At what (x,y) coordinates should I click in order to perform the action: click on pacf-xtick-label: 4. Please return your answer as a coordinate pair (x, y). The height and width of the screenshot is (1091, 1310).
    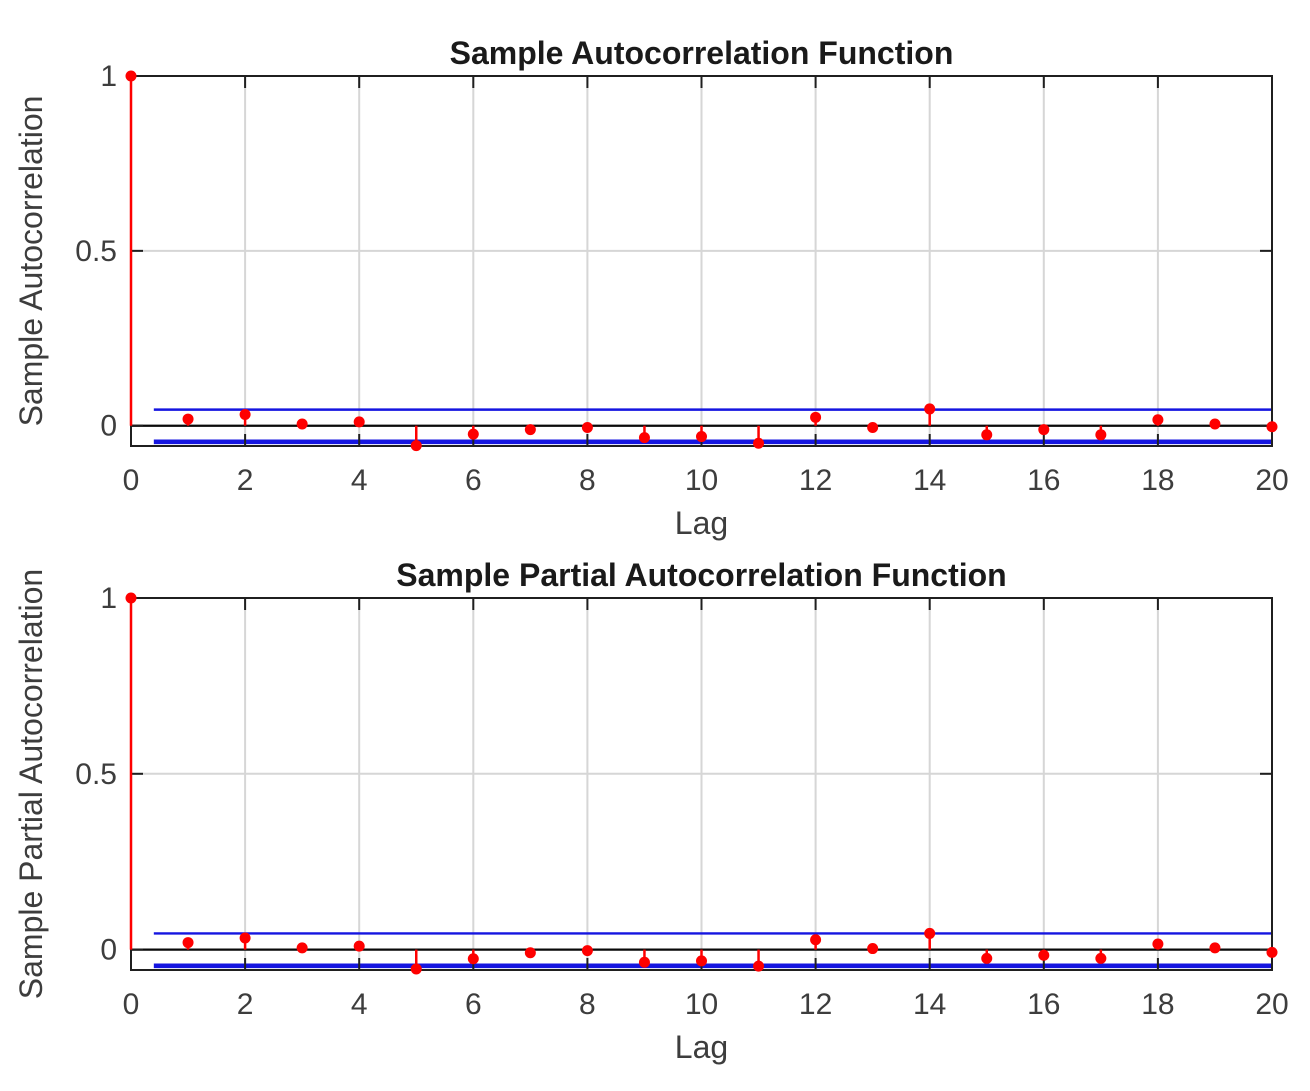
    Looking at the image, I should click on (359, 1004).